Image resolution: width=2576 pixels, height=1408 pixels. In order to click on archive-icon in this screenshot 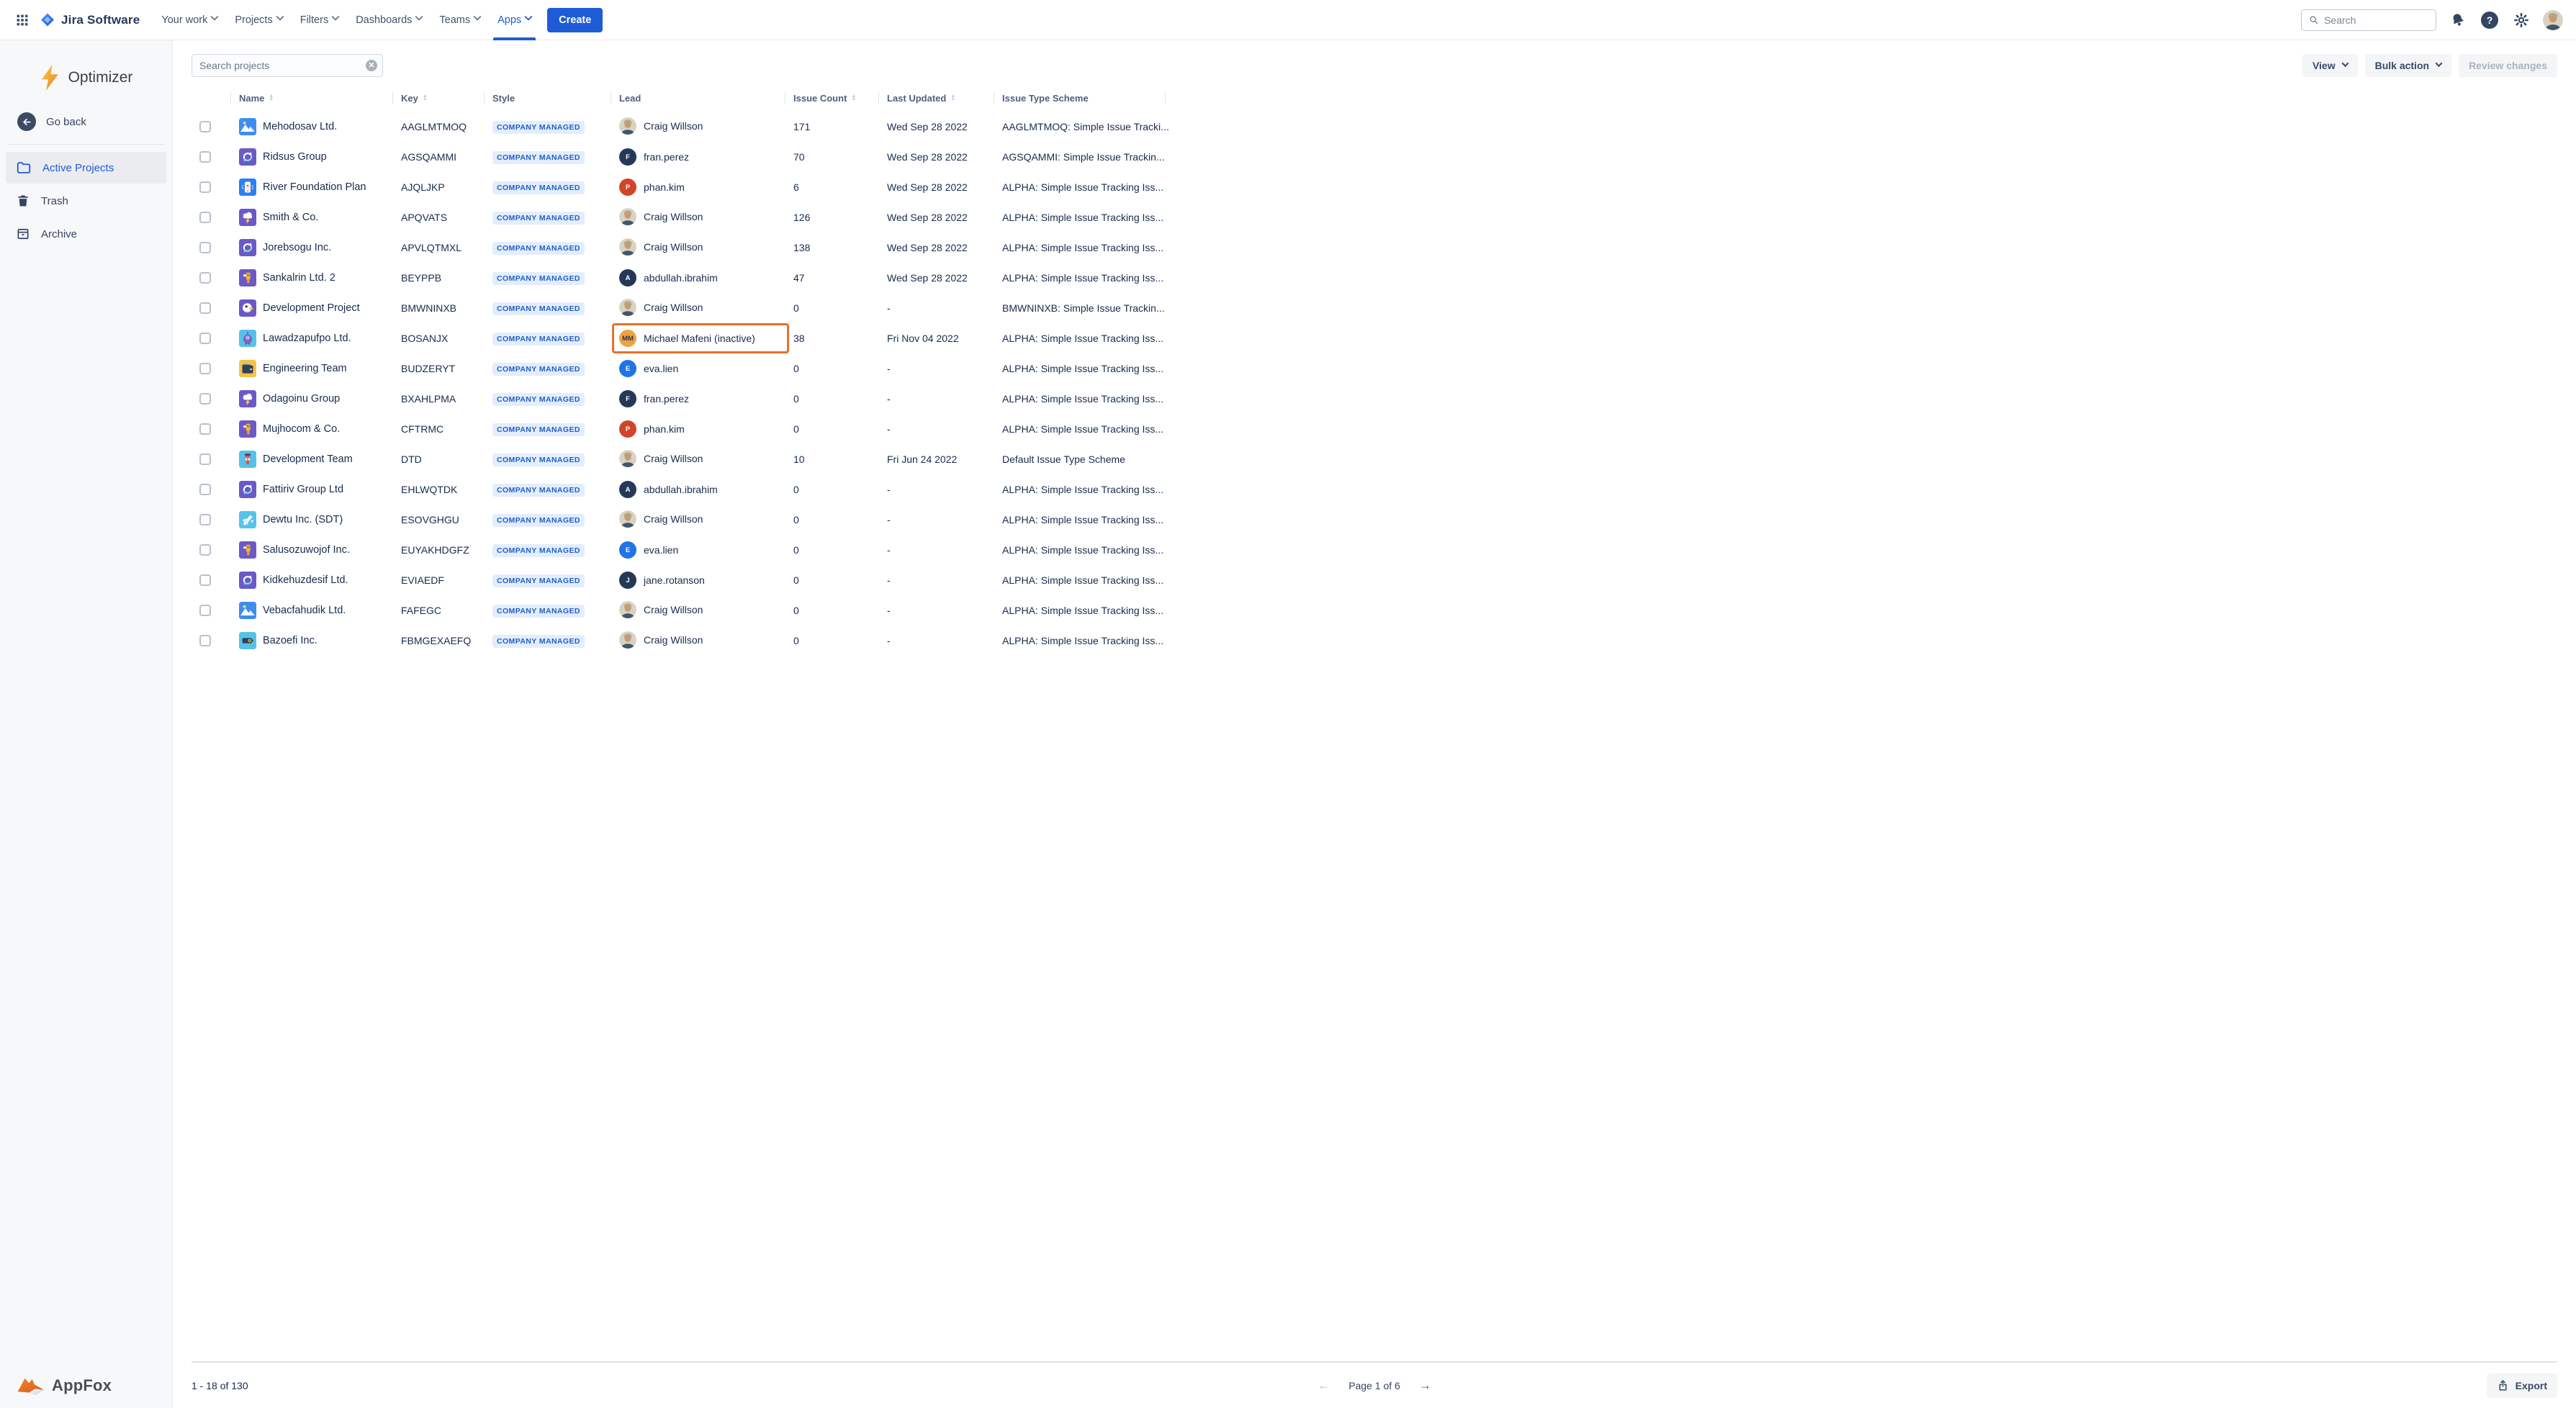, I will do `click(23, 234)`.